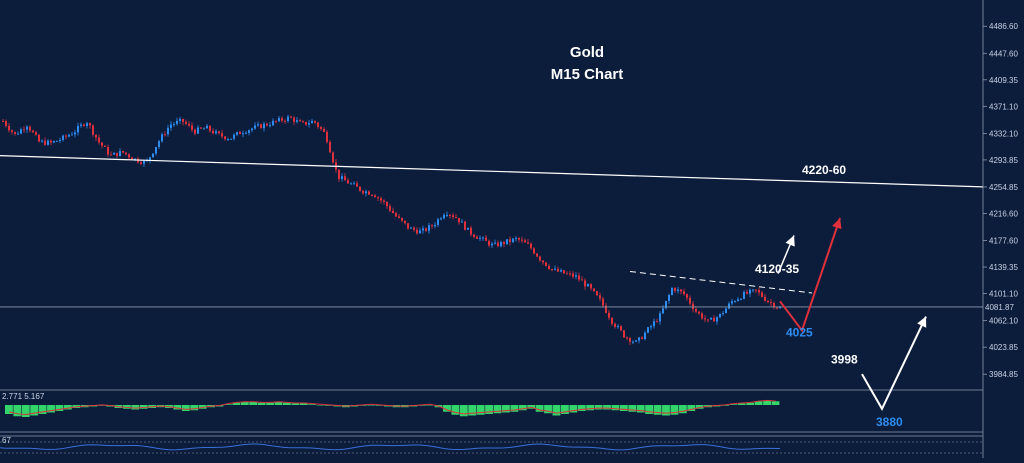 The image size is (1024, 463). I want to click on macd-signal-line, so click(392, 407).